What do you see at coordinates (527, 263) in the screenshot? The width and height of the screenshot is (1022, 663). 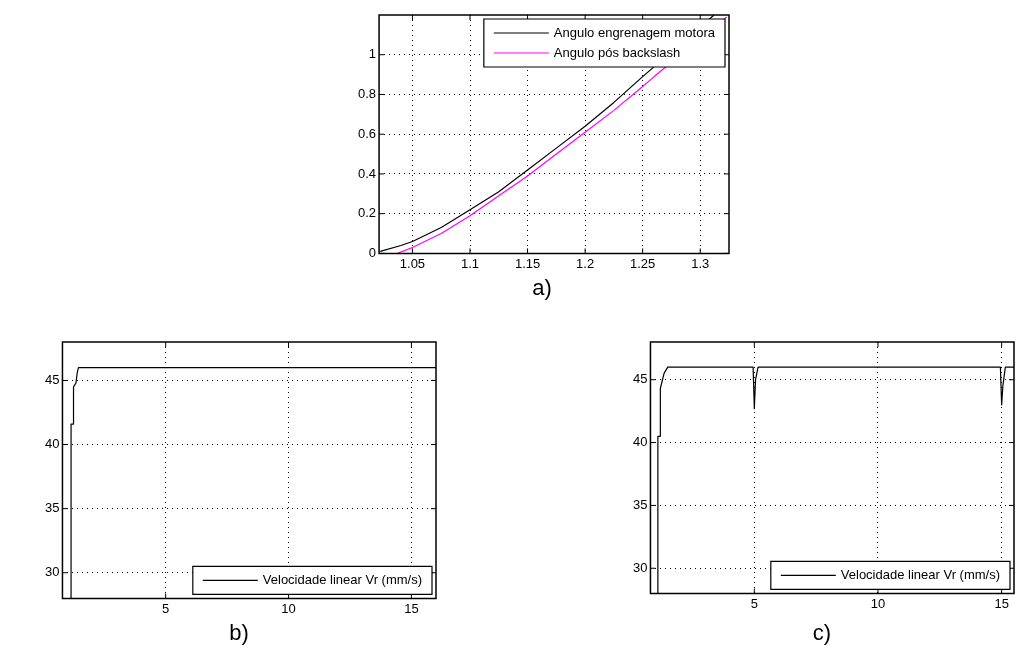 I see `x-tick-label: 1.15` at bounding box center [527, 263].